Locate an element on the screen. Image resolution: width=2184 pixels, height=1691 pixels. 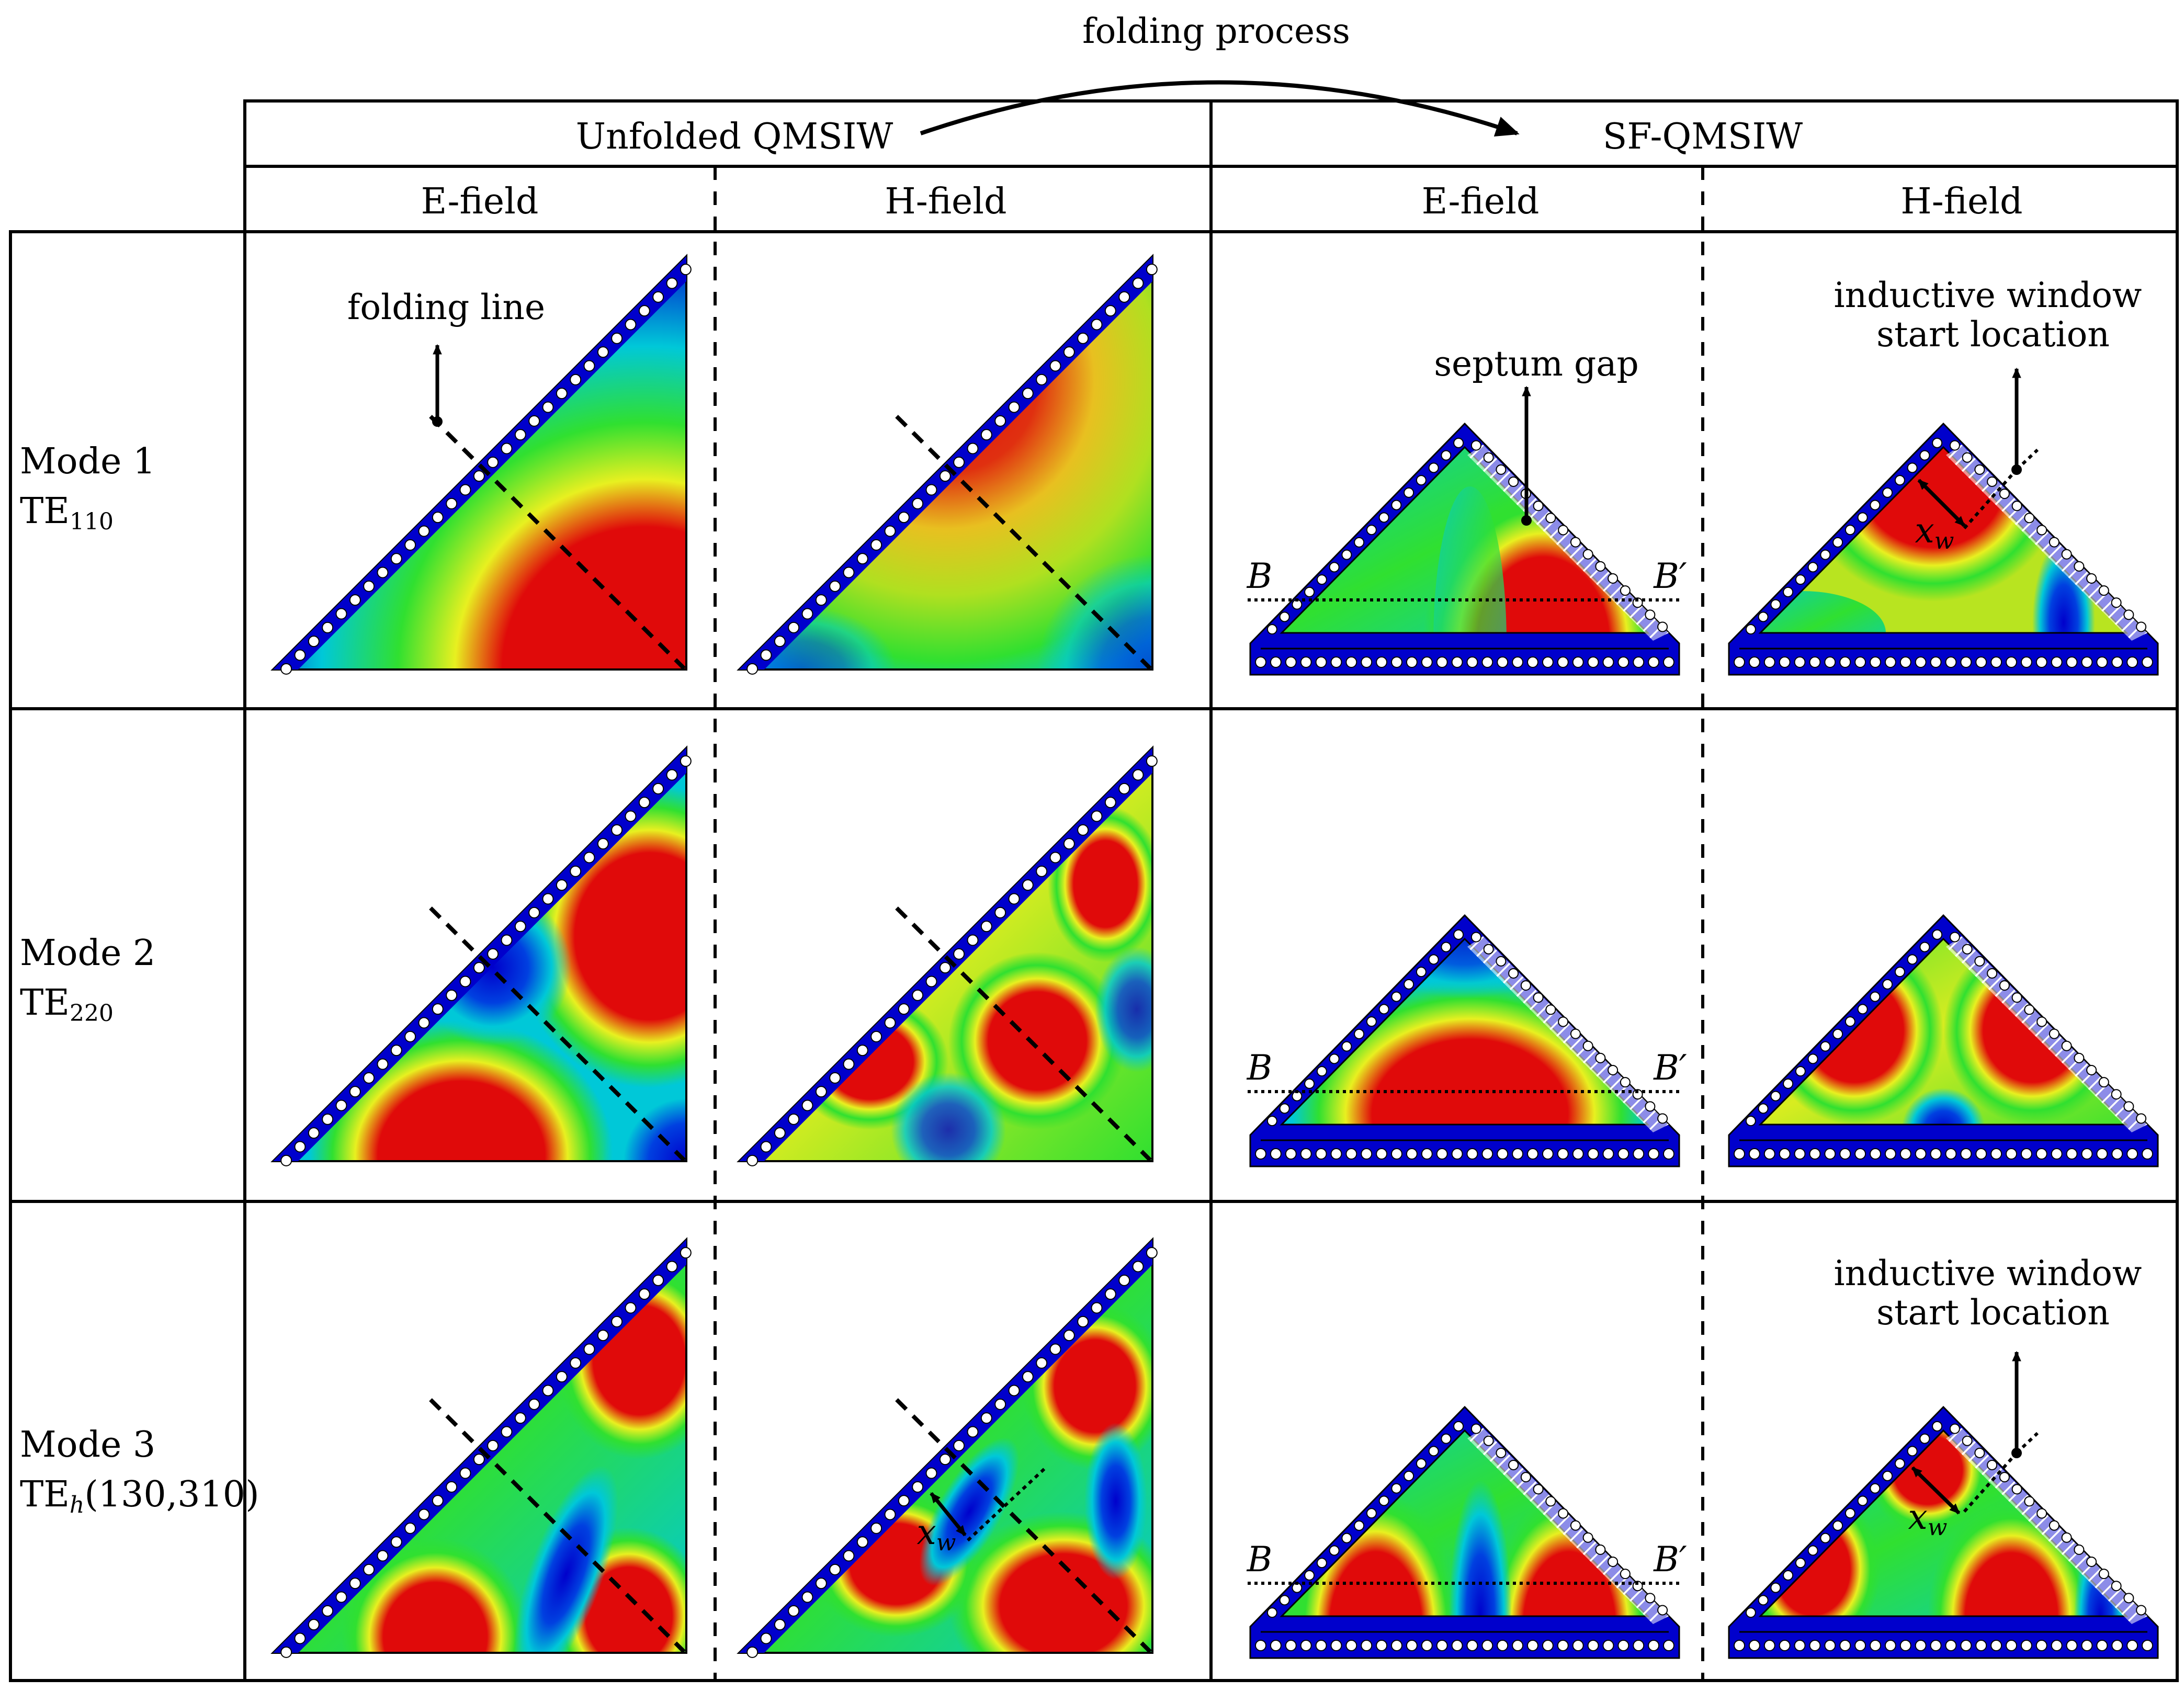
col-header-e-field-unfolded: E-field is located at coordinates (480, 202).